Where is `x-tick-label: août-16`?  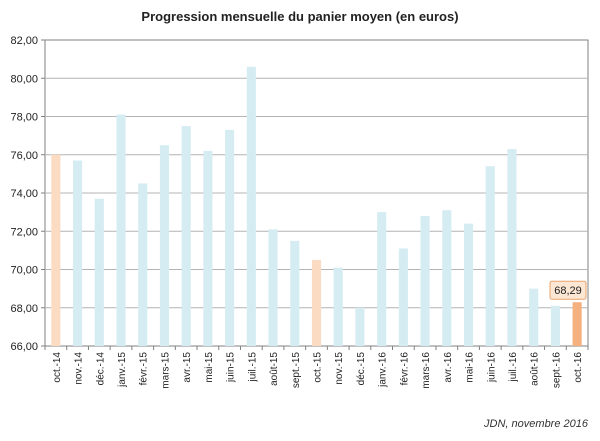 x-tick-label: août-16 is located at coordinates (535, 369).